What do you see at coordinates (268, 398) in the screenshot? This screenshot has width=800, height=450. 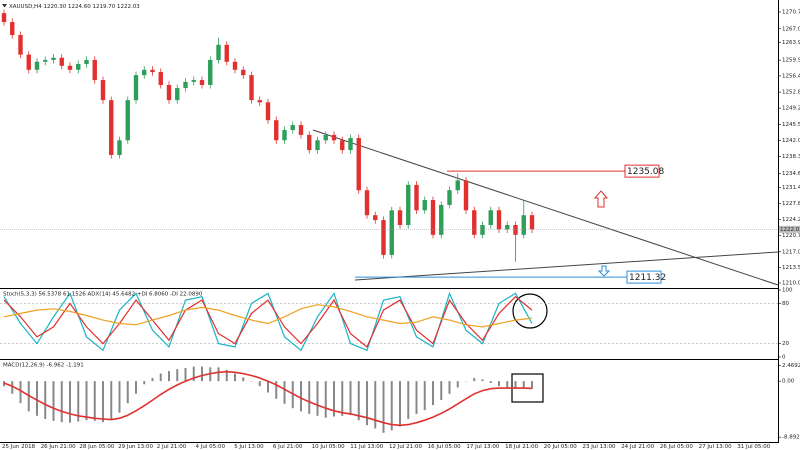 I see `signal-line` at bounding box center [268, 398].